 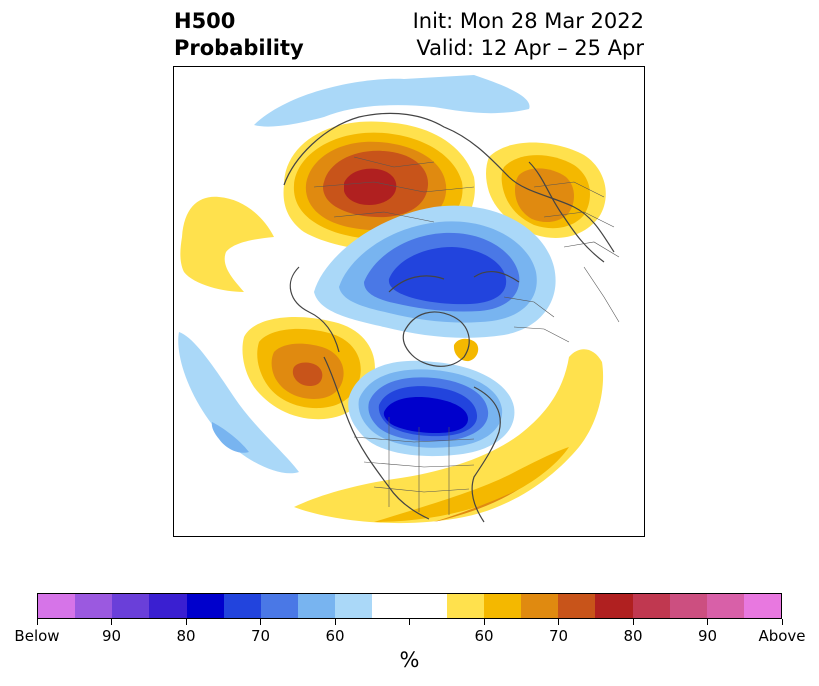 What do you see at coordinates (239, 48) in the screenshot?
I see `title-type: Probability` at bounding box center [239, 48].